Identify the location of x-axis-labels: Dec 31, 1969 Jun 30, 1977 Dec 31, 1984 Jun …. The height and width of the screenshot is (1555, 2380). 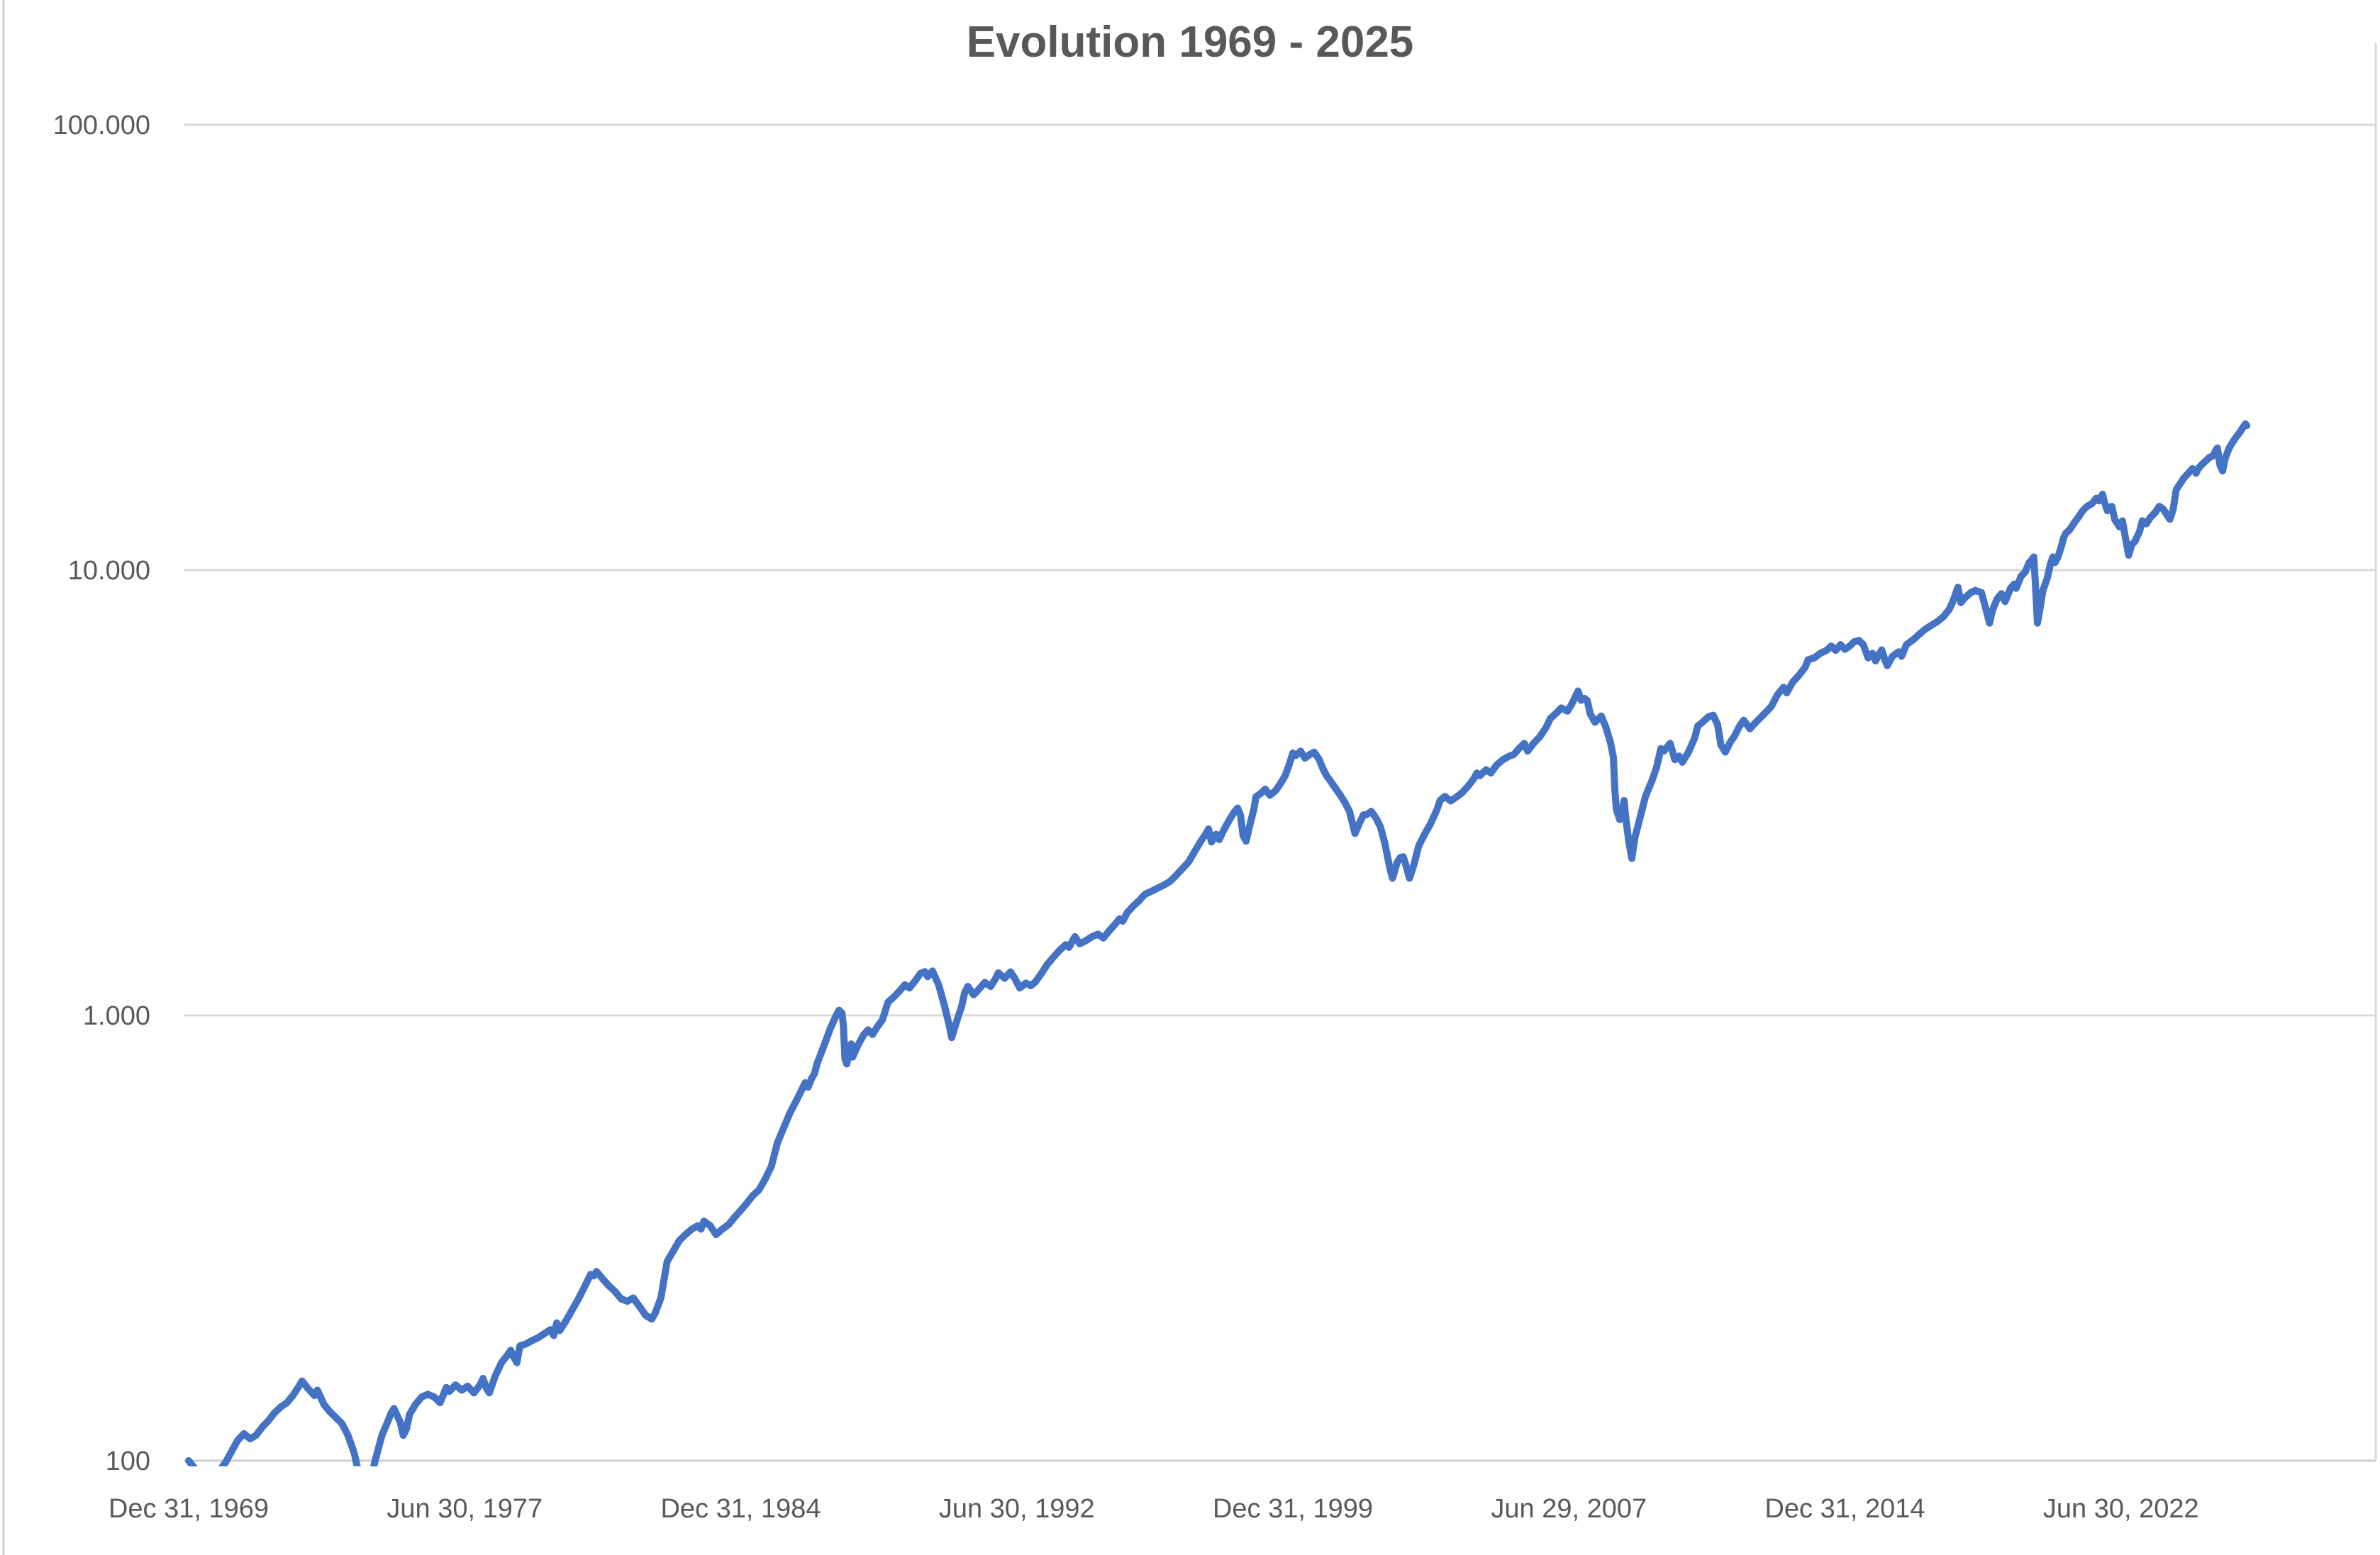
(1154, 1509).